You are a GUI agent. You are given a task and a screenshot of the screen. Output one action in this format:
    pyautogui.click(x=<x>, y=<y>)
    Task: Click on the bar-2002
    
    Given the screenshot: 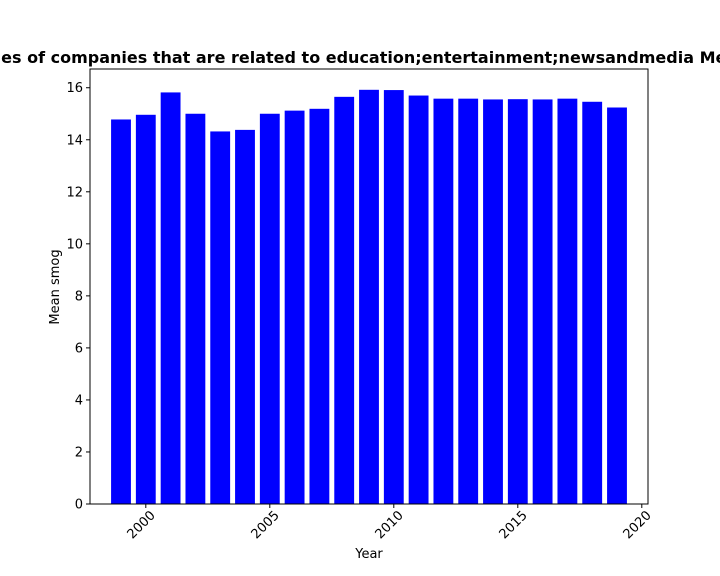 What is the action you would take?
    pyautogui.click(x=195, y=308)
    